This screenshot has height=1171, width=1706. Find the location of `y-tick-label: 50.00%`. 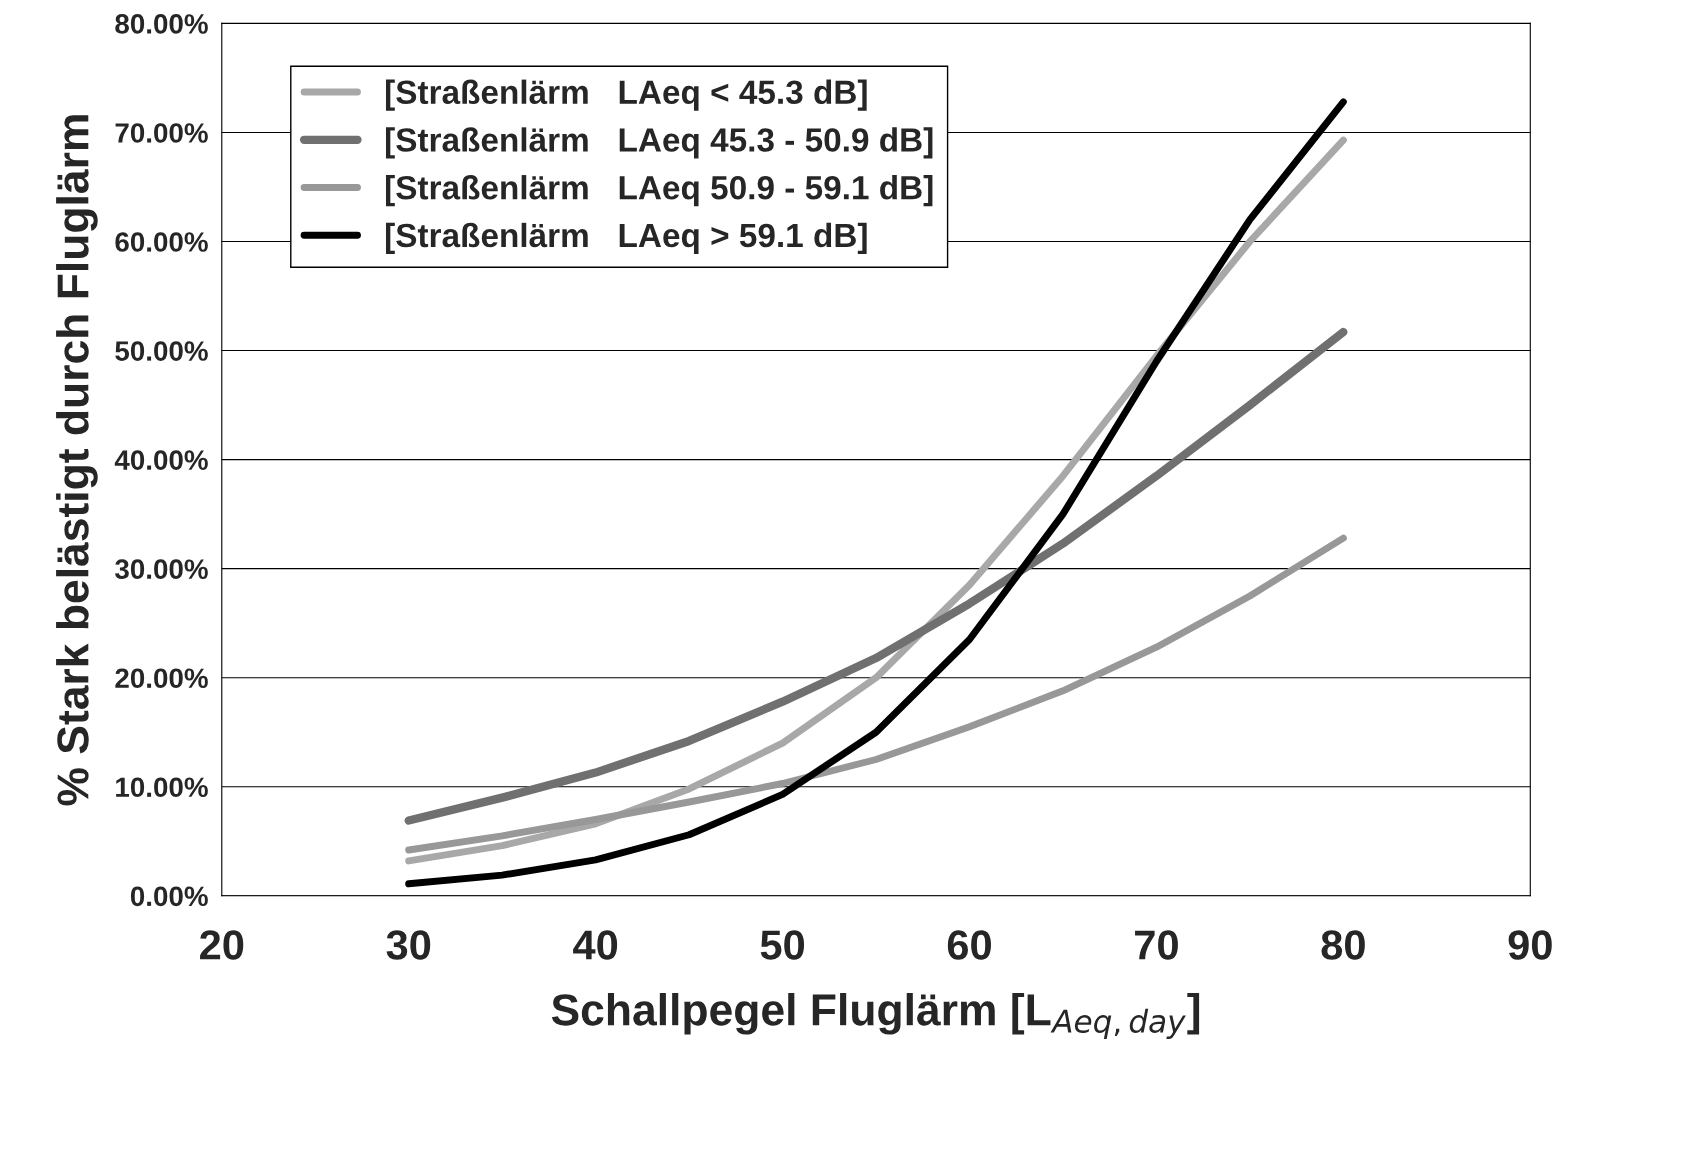

y-tick-label: 50.00% is located at coordinates (161, 351).